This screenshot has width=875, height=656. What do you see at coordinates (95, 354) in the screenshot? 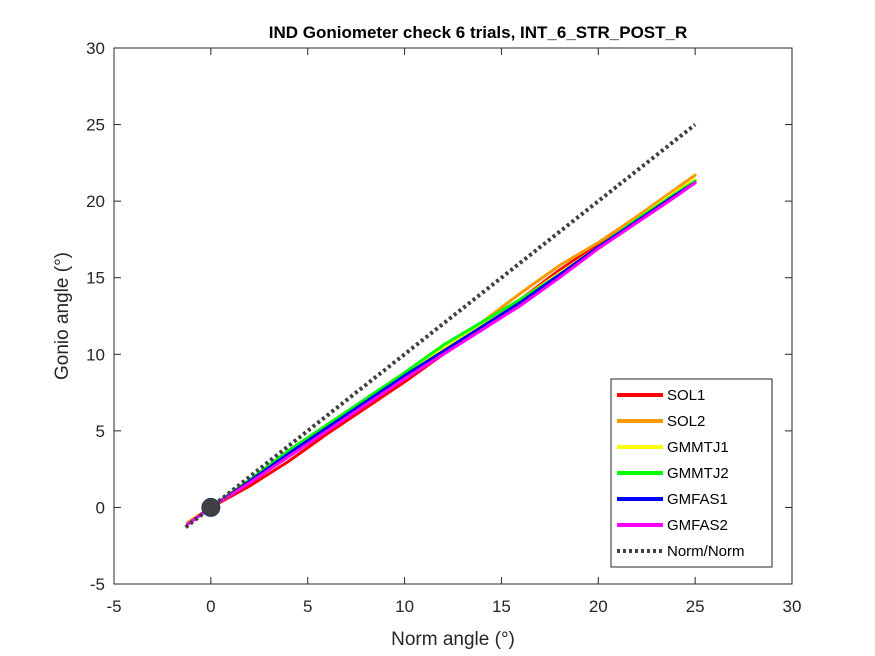
I see `y-tick-label: 10` at bounding box center [95, 354].